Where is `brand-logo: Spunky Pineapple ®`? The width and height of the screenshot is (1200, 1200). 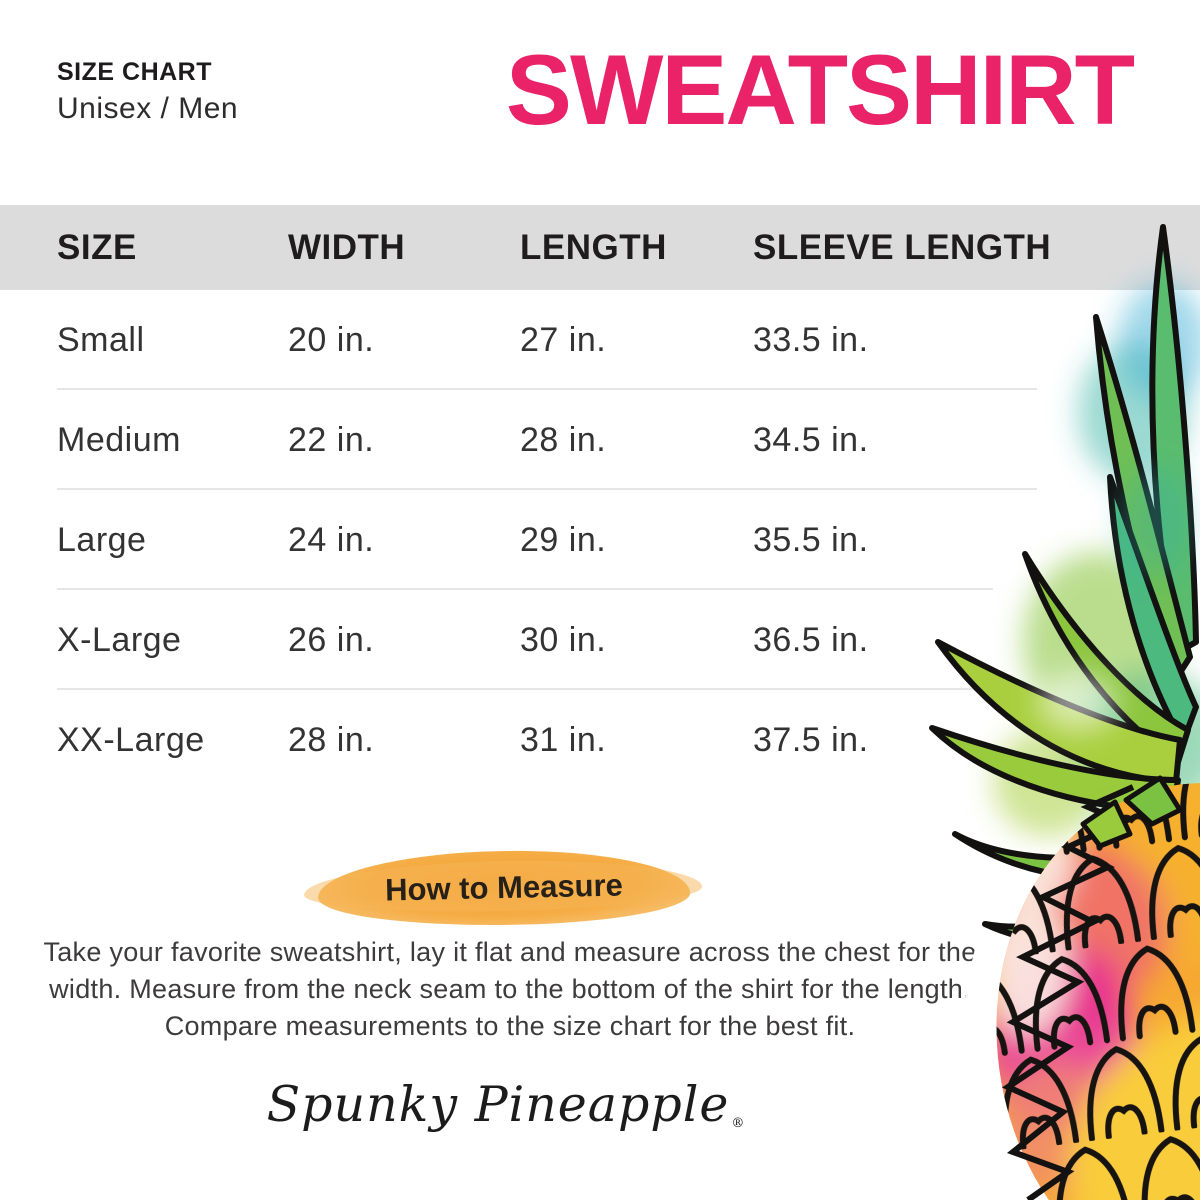
brand-logo: Spunky Pineapple ® is located at coordinates (505, 1104).